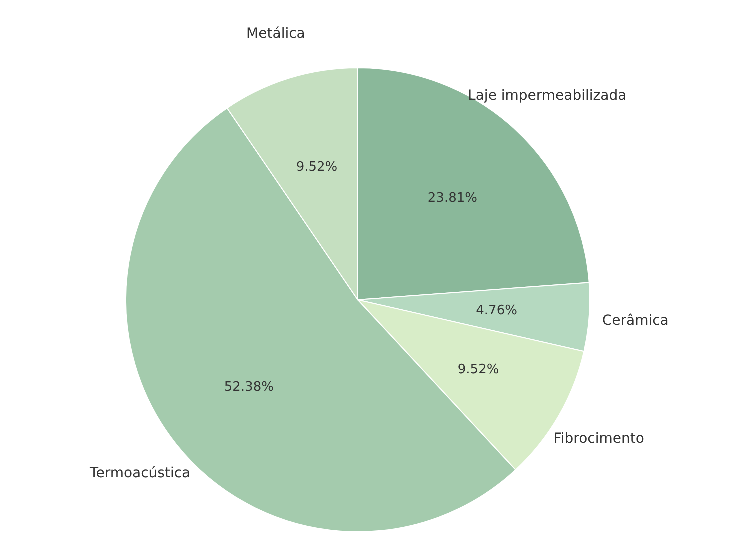 The image size is (749, 548). I want to click on slice-label: Laje impermeabilizada, so click(547, 96).